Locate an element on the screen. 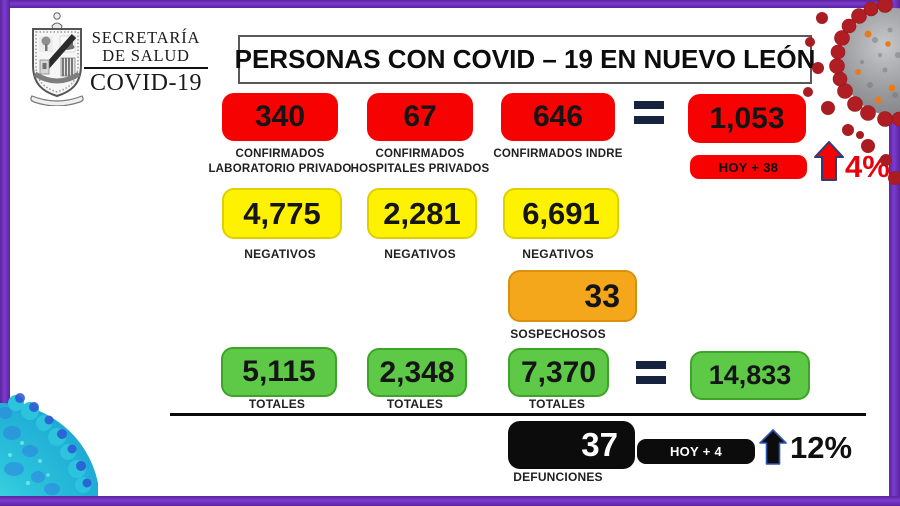 The image size is (900, 506). confirmados-total-value: 1,053 is located at coordinates (747, 118).